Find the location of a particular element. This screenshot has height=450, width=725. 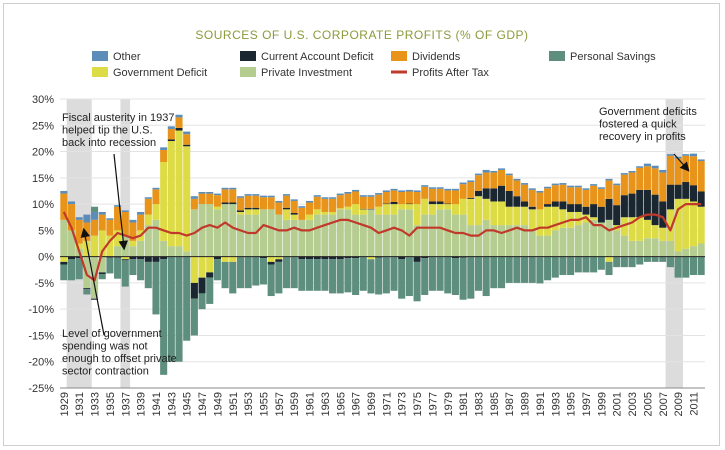

x-tick-label: 1949 is located at coordinates (218, 404).